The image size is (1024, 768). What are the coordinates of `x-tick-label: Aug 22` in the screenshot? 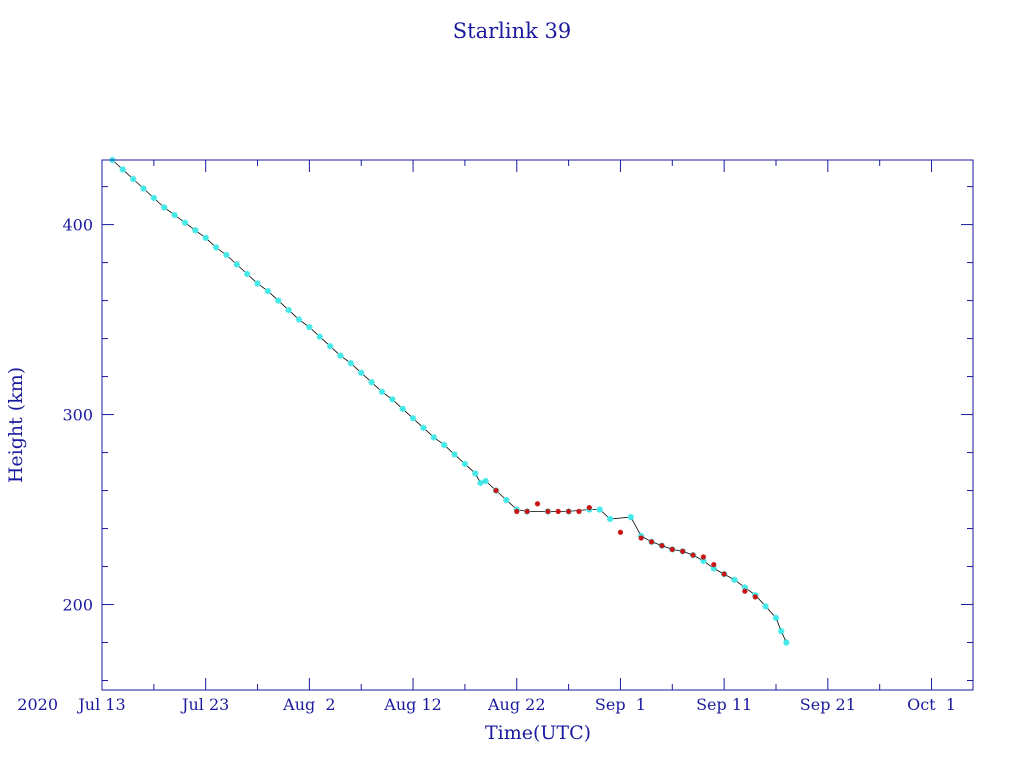 It's located at (516, 704).